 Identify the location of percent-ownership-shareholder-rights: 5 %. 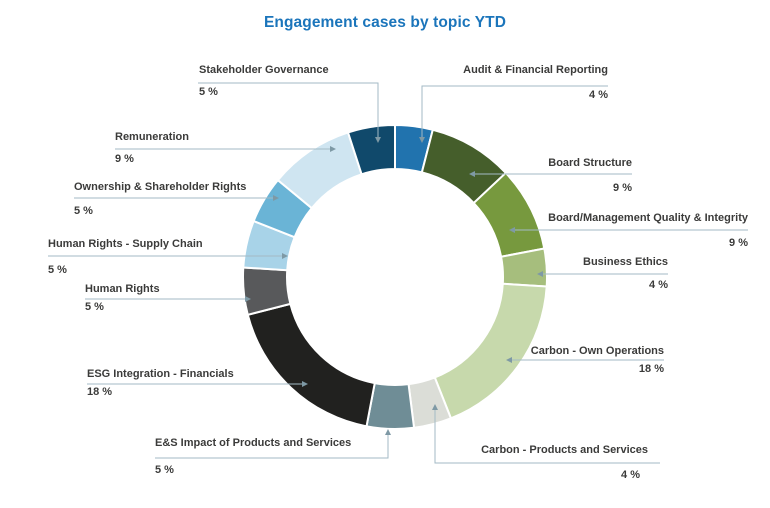
(83, 211).